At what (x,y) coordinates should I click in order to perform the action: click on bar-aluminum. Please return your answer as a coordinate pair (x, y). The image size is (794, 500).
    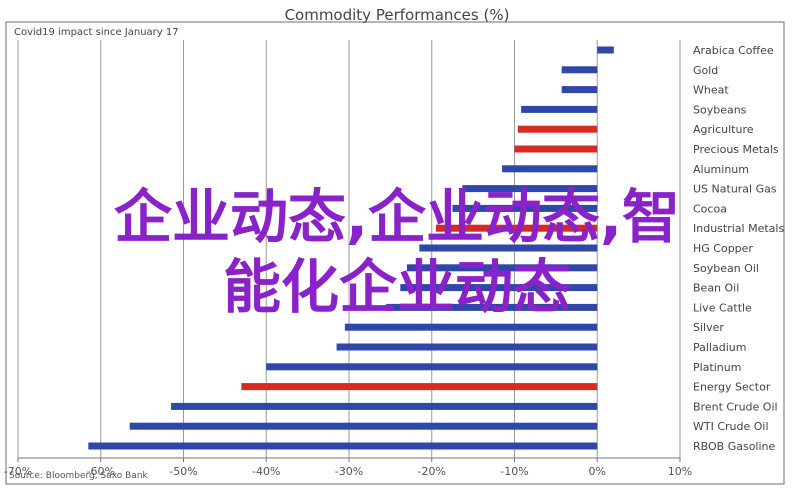
    Looking at the image, I should click on (550, 169).